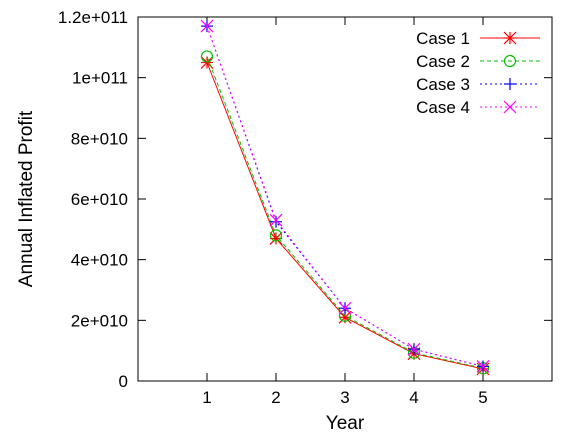 The height and width of the screenshot is (436, 561). Describe the element at coordinates (123, 381) in the screenshot. I see `y-tick-label: 0` at that location.